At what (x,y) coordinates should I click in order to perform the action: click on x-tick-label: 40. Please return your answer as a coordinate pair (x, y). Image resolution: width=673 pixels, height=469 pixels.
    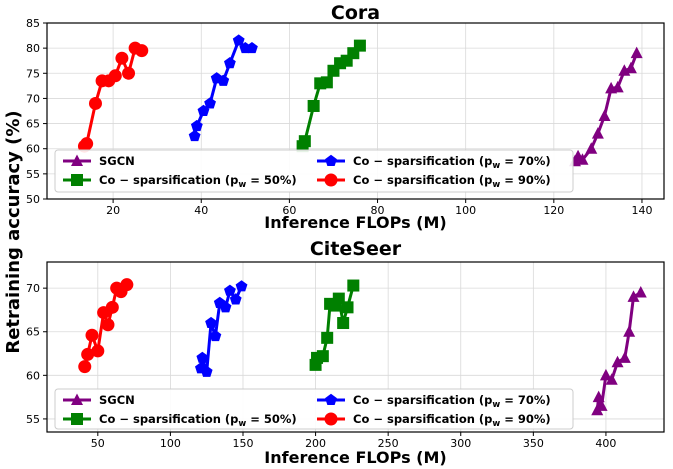
    Looking at the image, I should click on (201, 210).